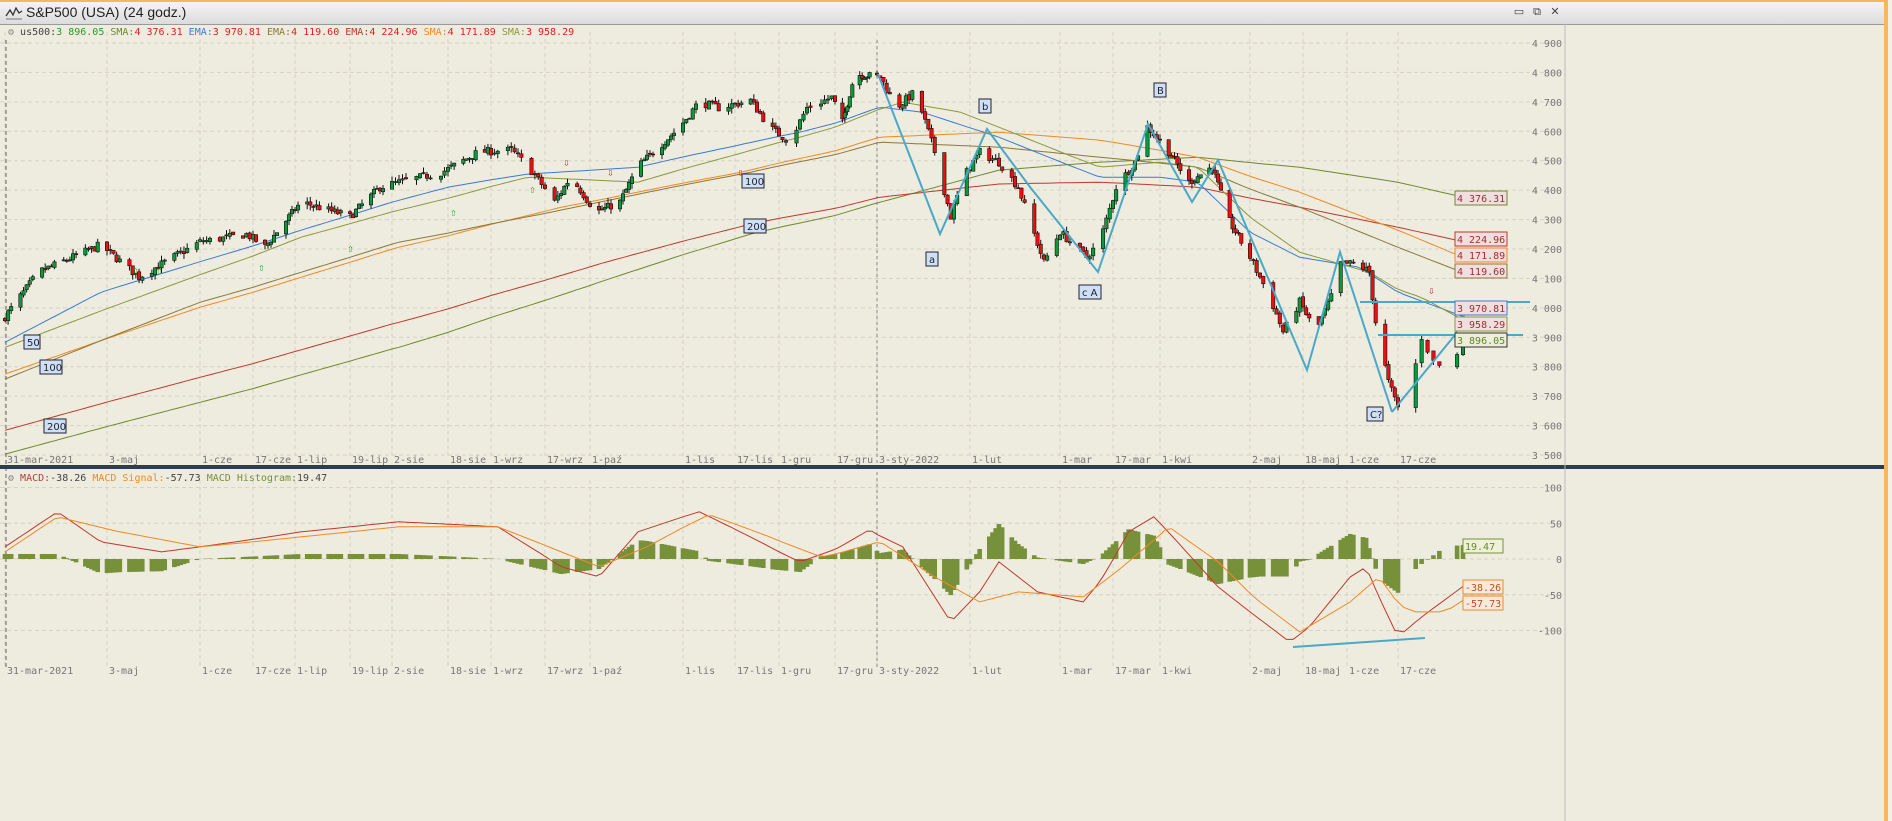  What do you see at coordinates (987, 460) in the screenshot?
I see `x-tick-label: 1-lut` at bounding box center [987, 460].